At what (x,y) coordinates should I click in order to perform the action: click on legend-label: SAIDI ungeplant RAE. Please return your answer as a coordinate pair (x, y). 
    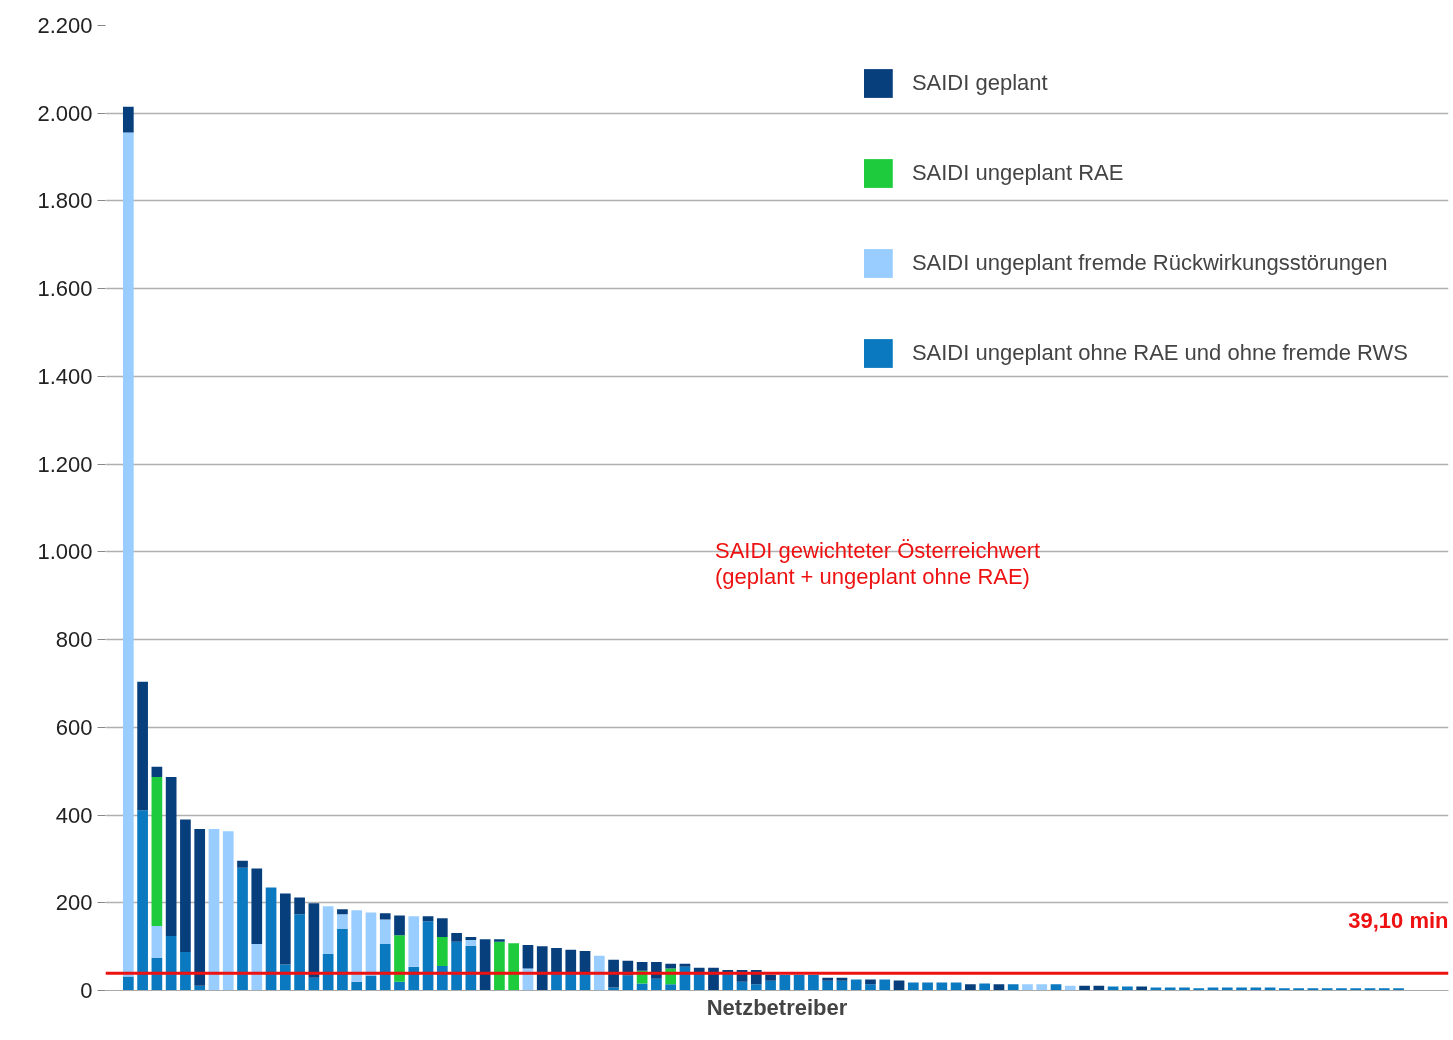
    Looking at the image, I should click on (1017, 173).